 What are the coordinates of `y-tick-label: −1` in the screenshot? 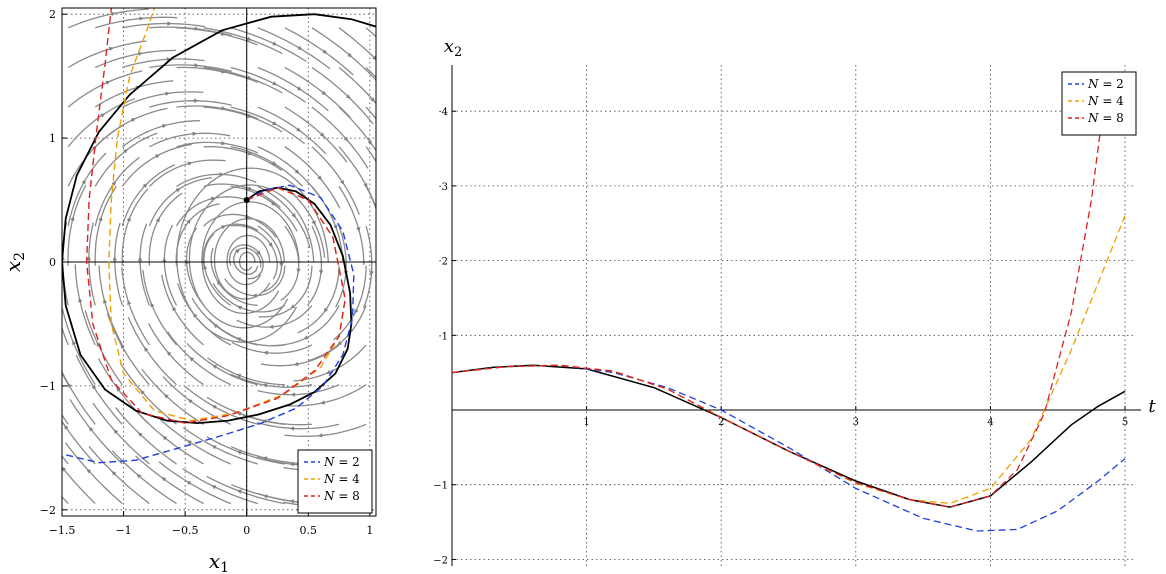 It's located at (440, 486).